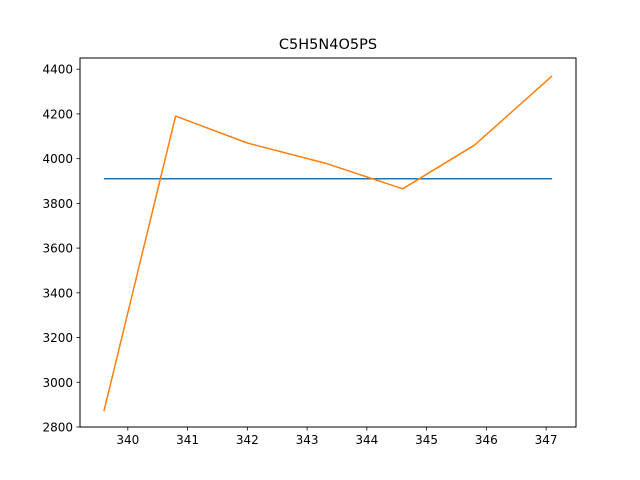 Image resolution: width=640 pixels, height=480 pixels. I want to click on x-tick-label: 344, so click(366, 440).